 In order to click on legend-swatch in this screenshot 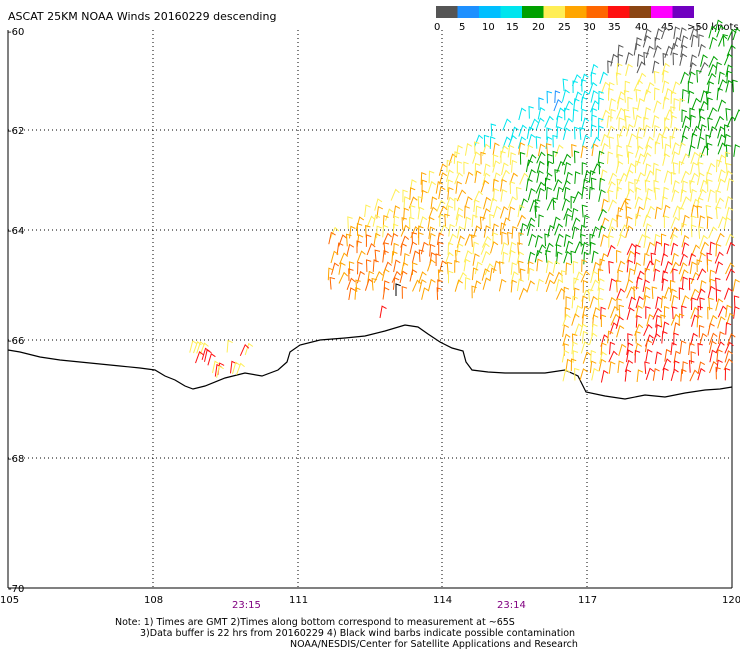, I will do `click(683, 12)`.